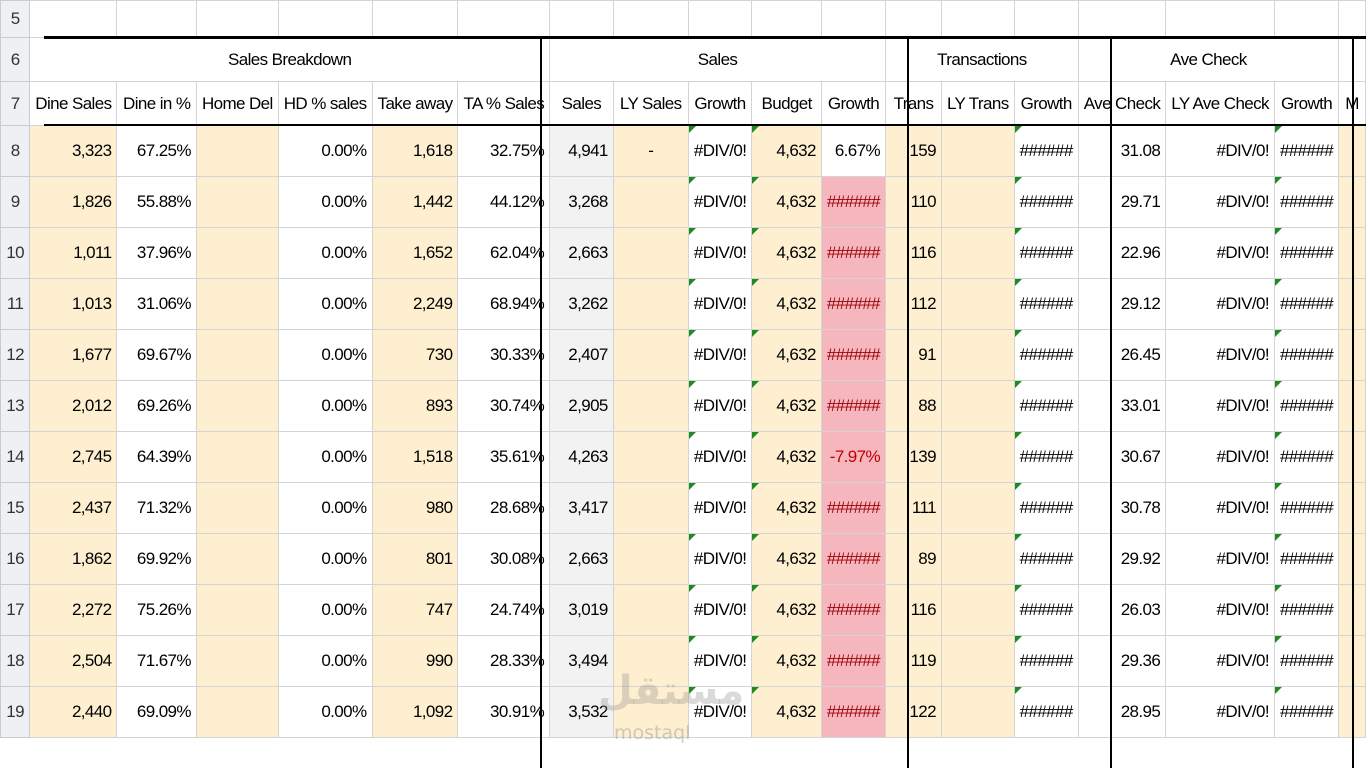  What do you see at coordinates (415, 457) in the screenshot?
I see `cell-take-away: 1,518` at bounding box center [415, 457].